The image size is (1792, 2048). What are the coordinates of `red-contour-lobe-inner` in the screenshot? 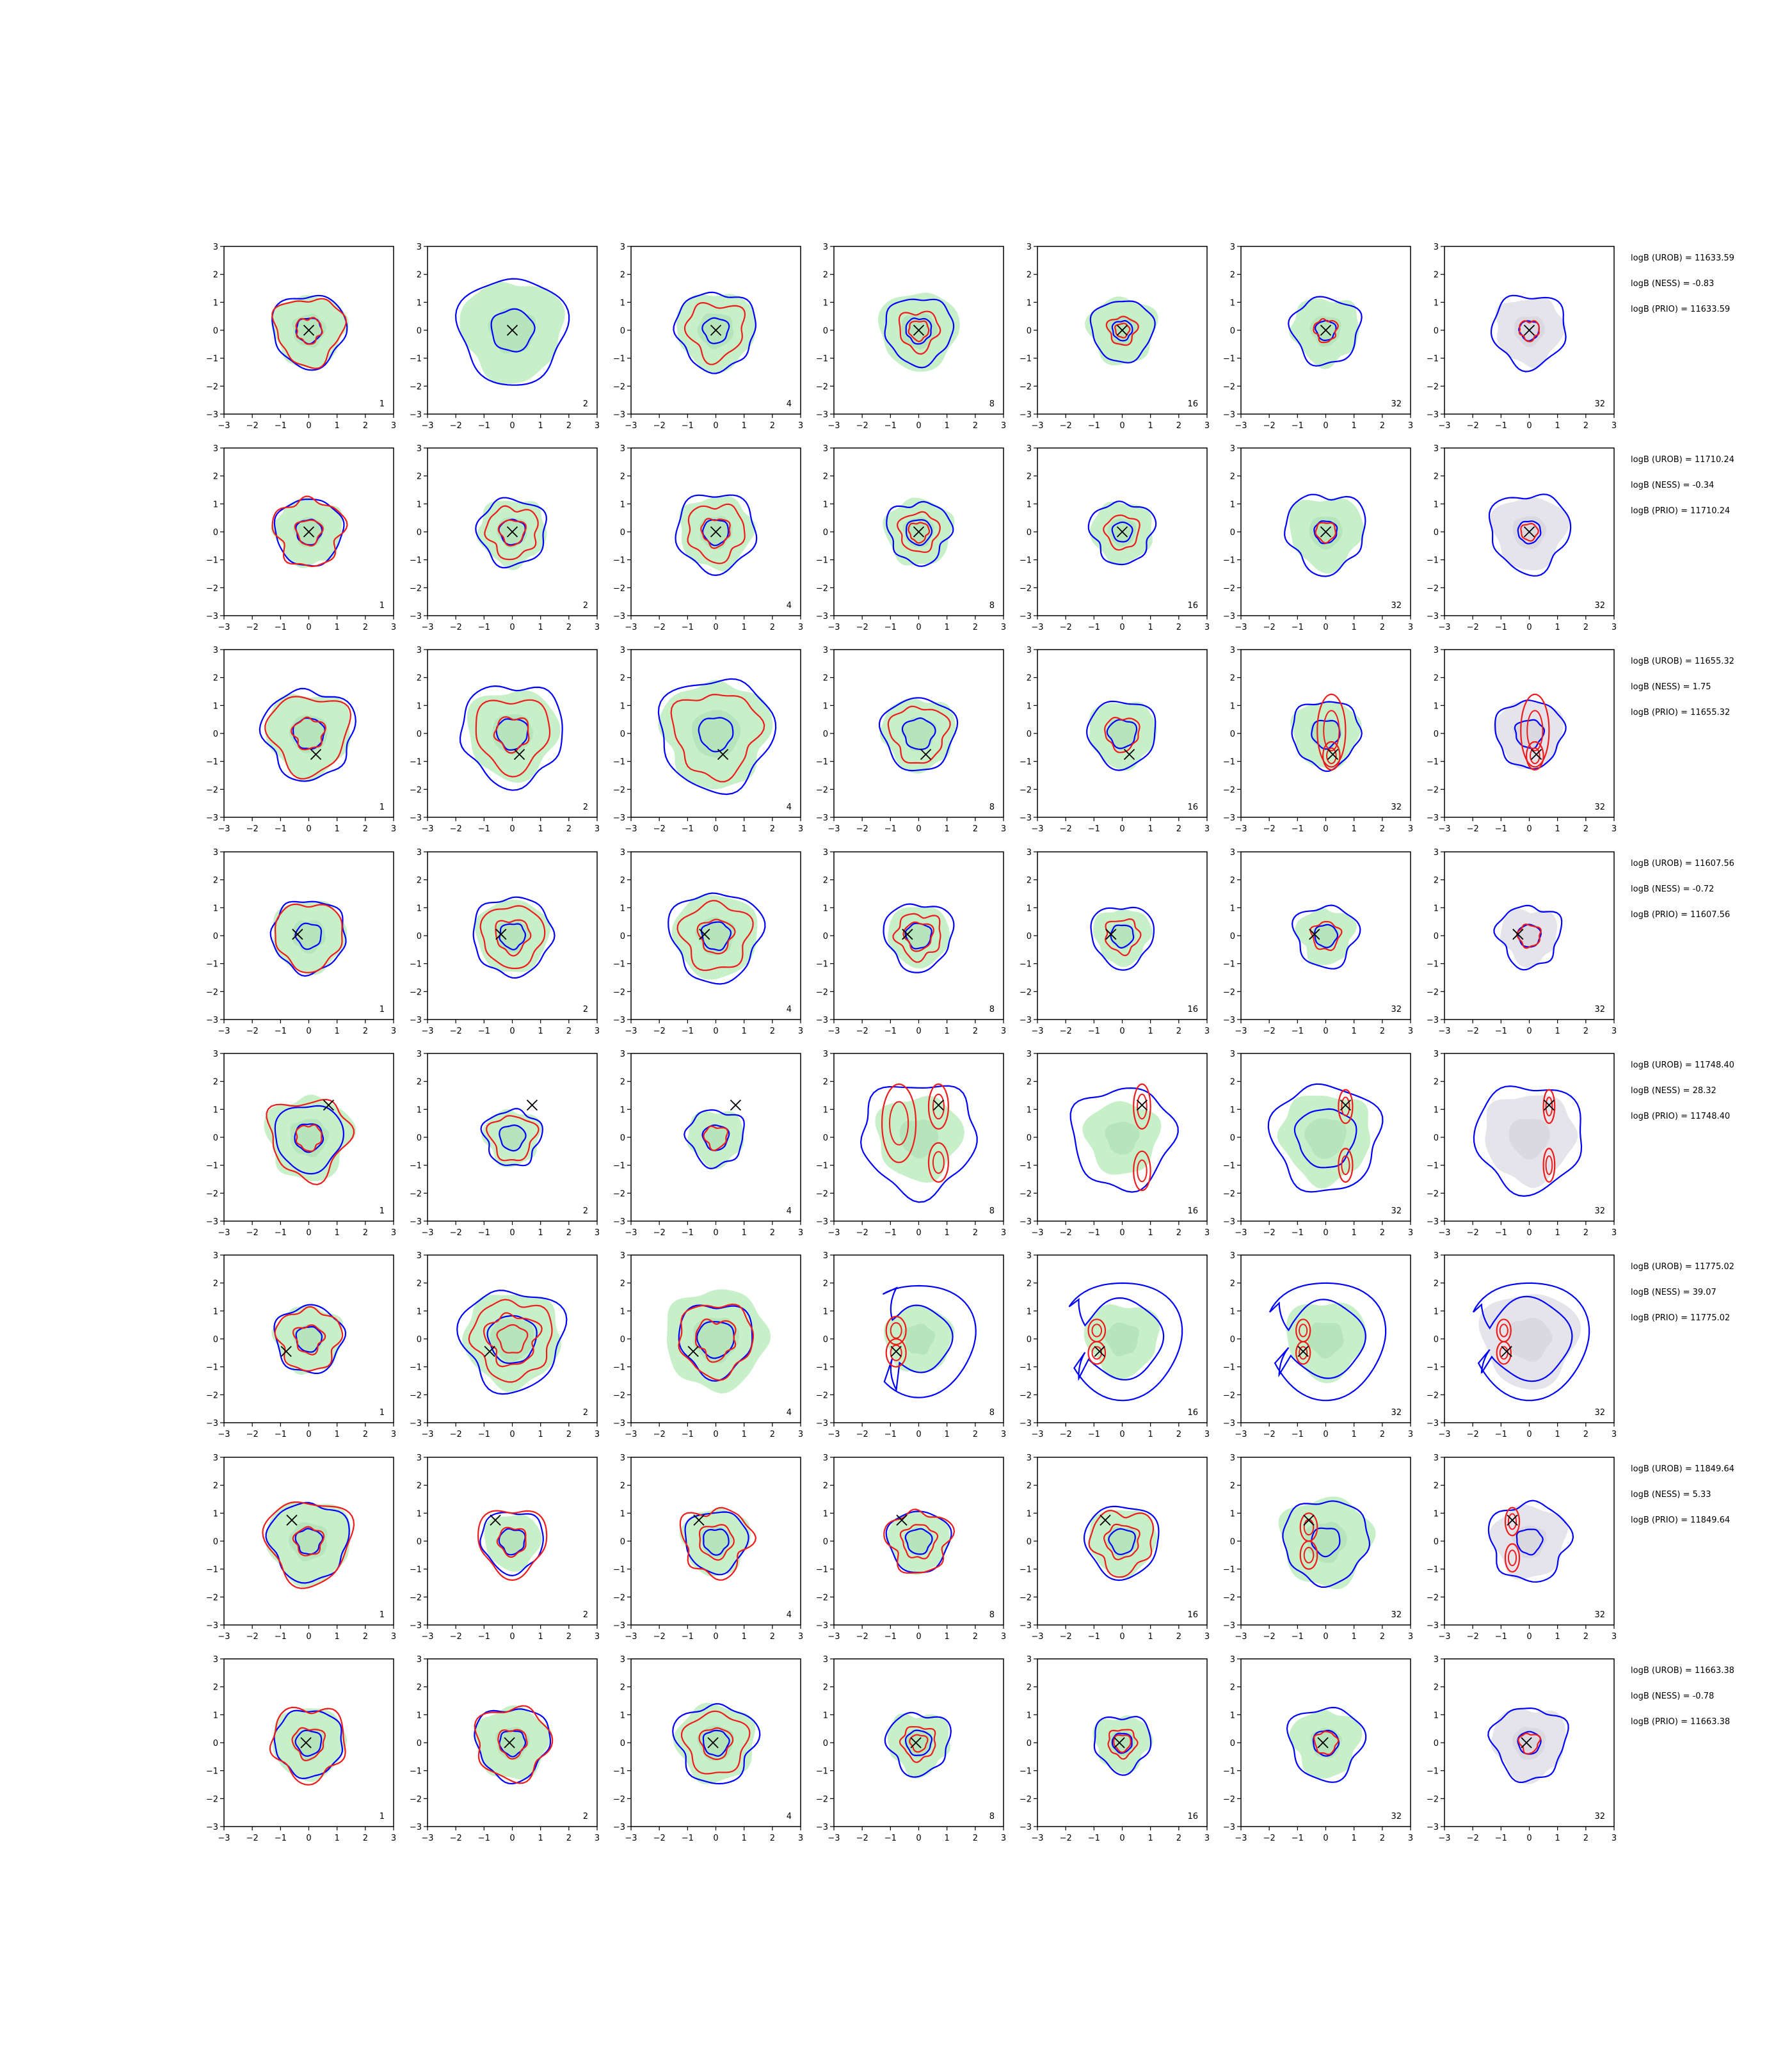 It's located at (1549, 1106).